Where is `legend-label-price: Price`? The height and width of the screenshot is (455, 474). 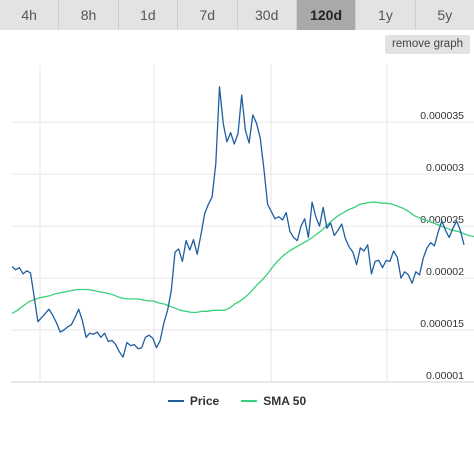 legend-label-price: Price is located at coordinates (204, 401).